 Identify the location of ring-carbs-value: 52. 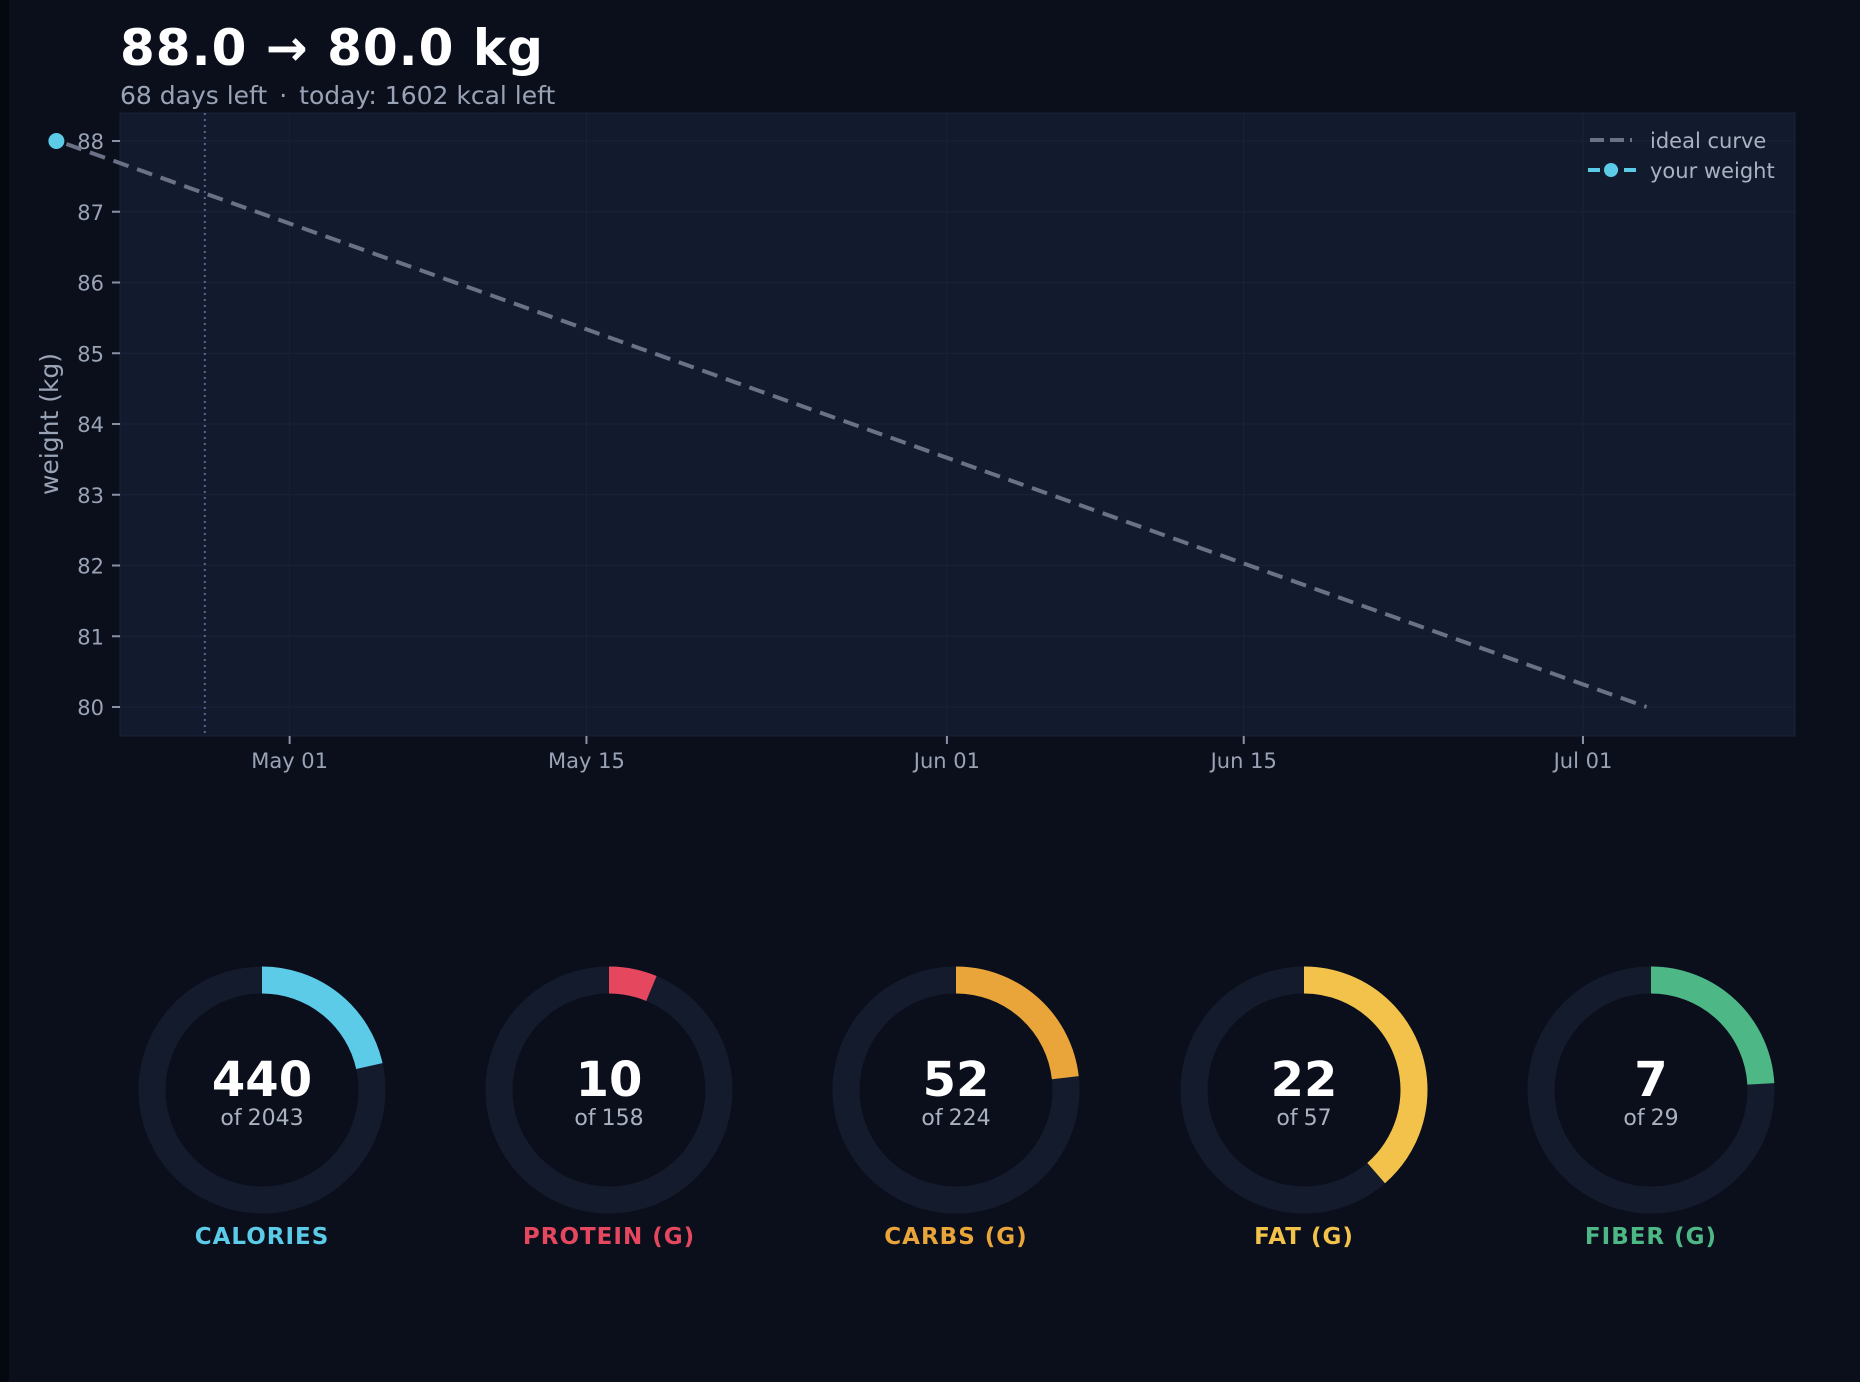
(956, 1080).